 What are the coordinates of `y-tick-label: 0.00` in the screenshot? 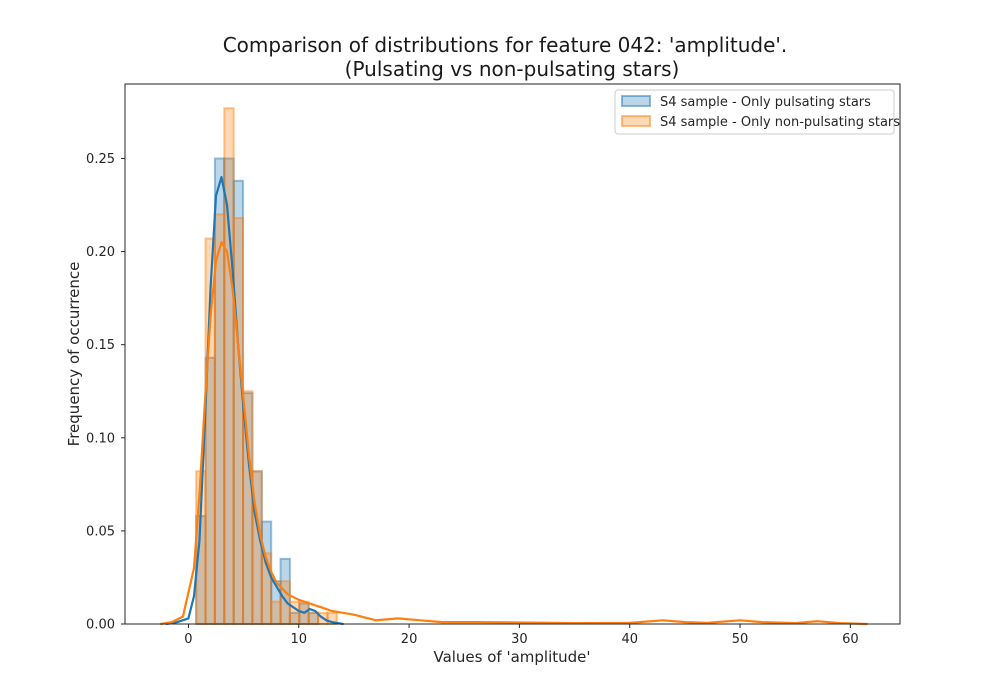 It's located at (100, 625).